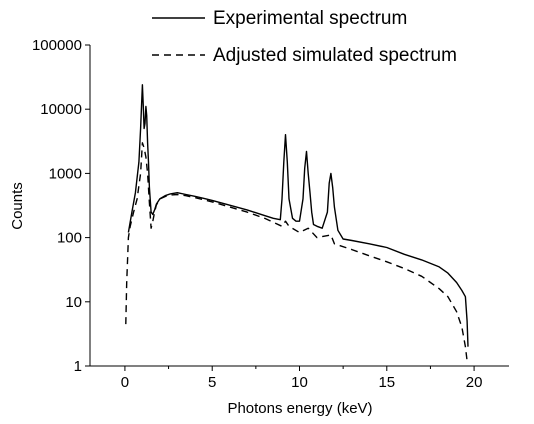 The image size is (534, 424). Describe the element at coordinates (69, 238) in the screenshot. I see `y-tick-label: 100` at that location.